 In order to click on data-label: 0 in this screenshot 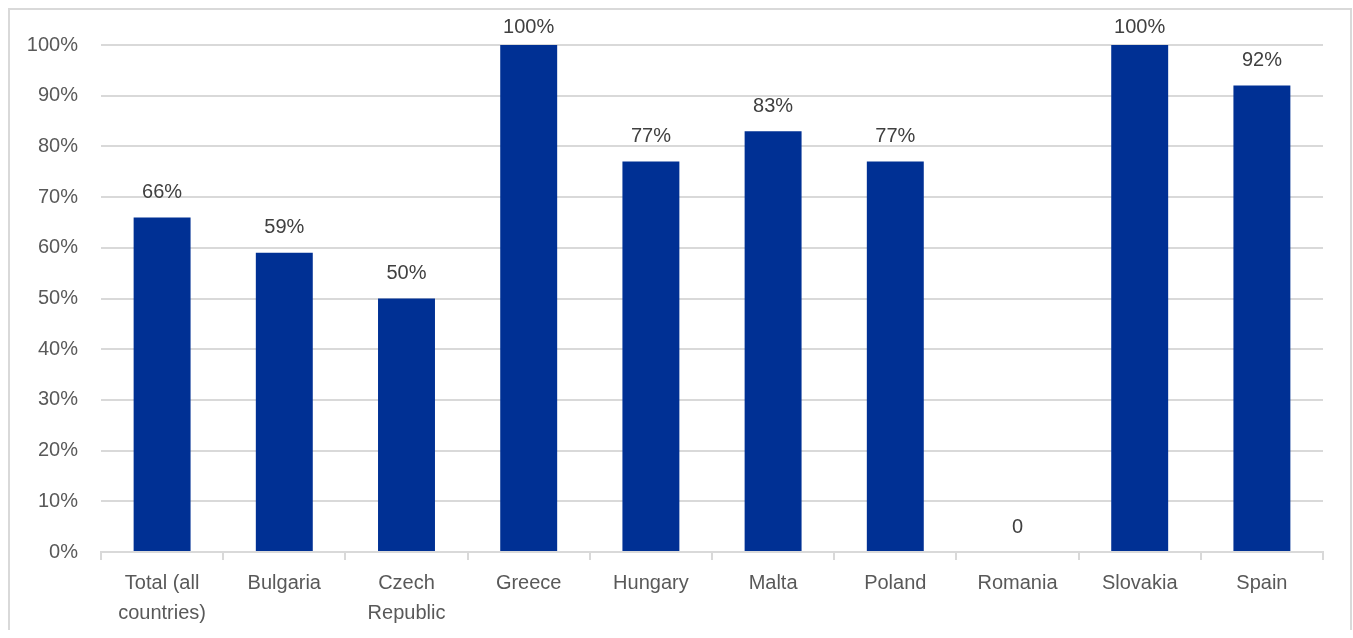, I will do `click(1017, 525)`.